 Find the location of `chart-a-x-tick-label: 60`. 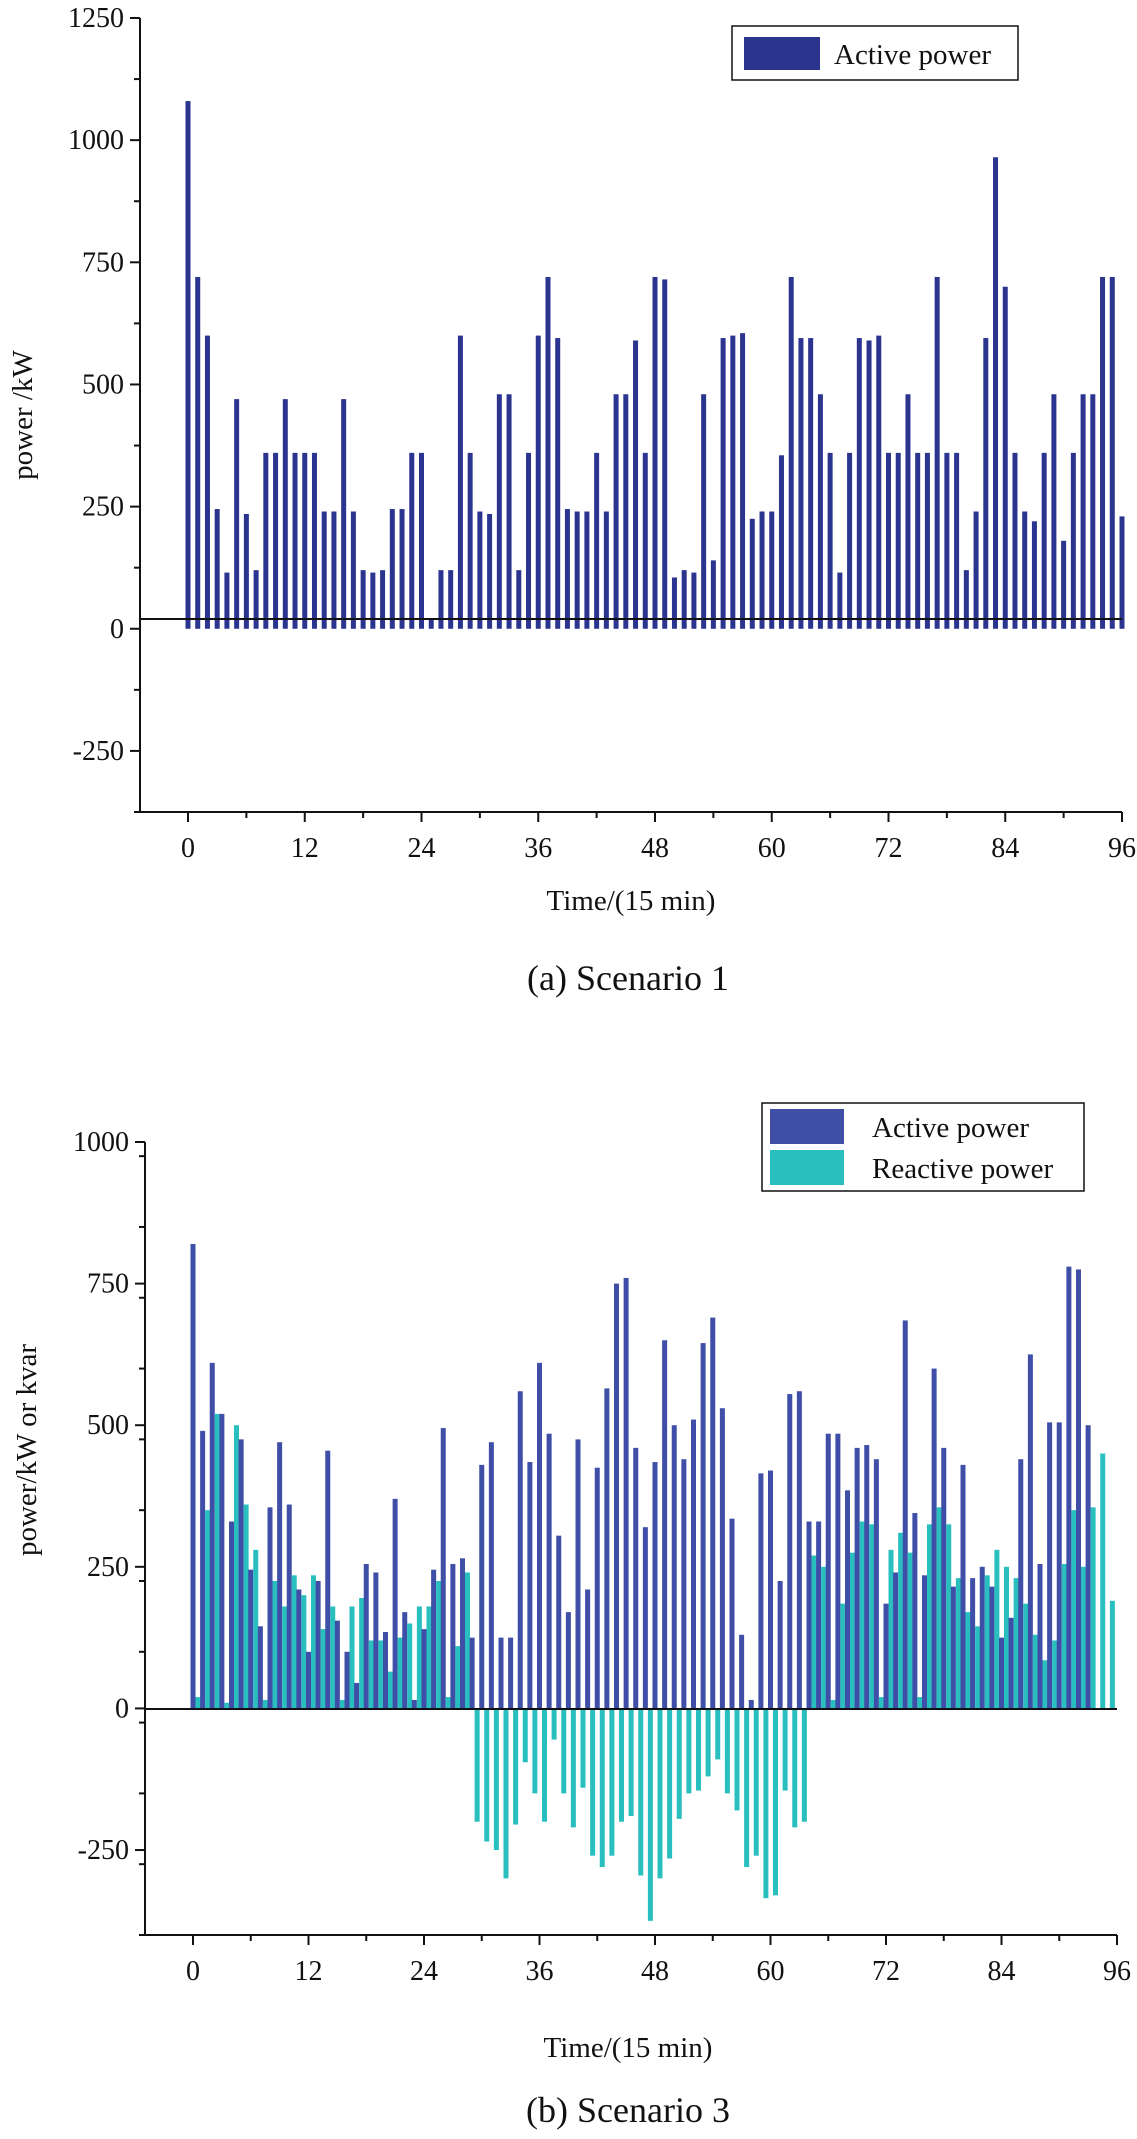

chart-a-x-tick-label: 60 is located at coordinates (772, 848).